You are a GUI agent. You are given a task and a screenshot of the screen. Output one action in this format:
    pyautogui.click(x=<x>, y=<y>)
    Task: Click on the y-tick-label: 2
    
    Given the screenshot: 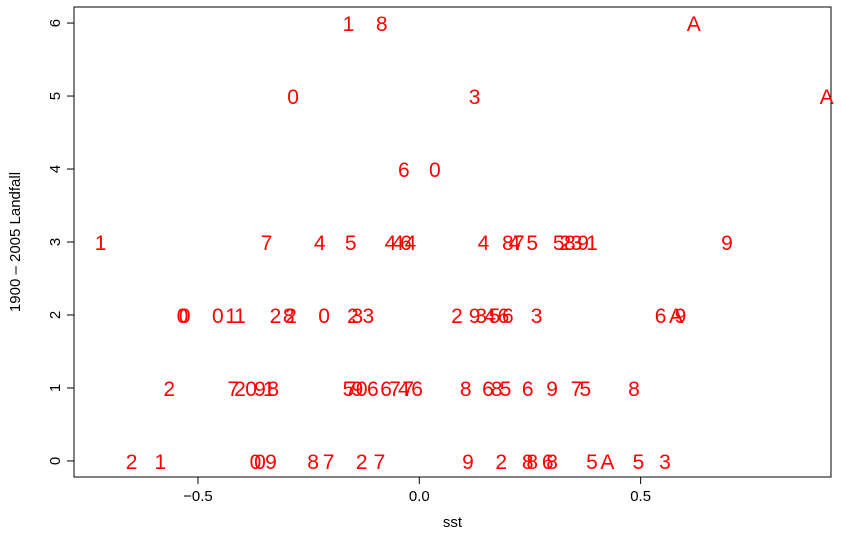 What is the action you would take?
    pyautogui.click(x=55, y=315)
    